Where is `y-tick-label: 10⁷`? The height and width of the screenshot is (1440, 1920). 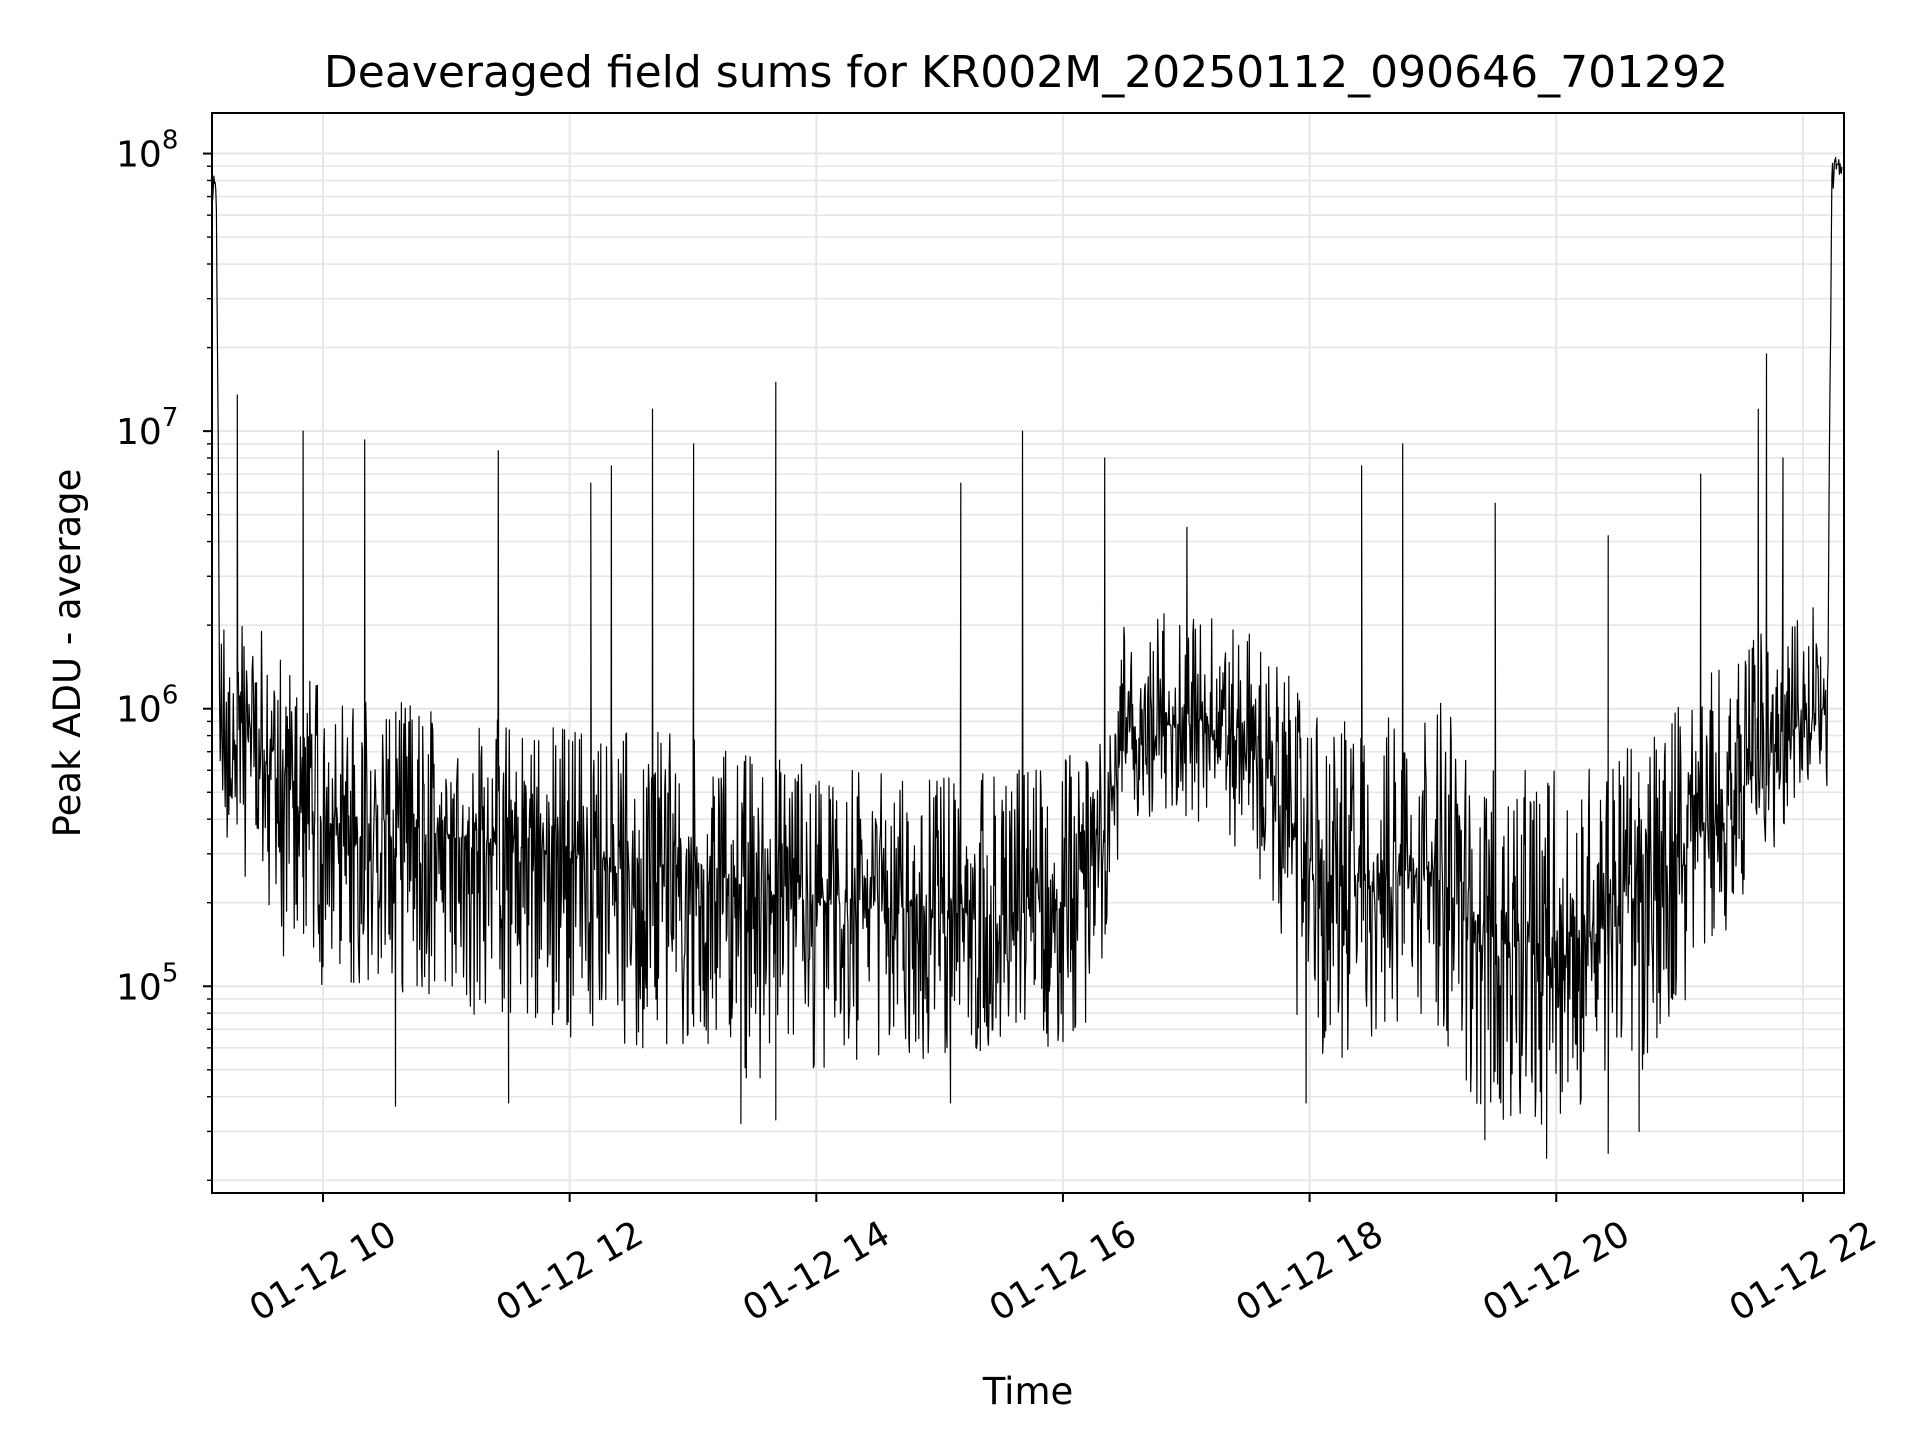 y-tick-label: 10⁷ is located at coordinates (147, 428).